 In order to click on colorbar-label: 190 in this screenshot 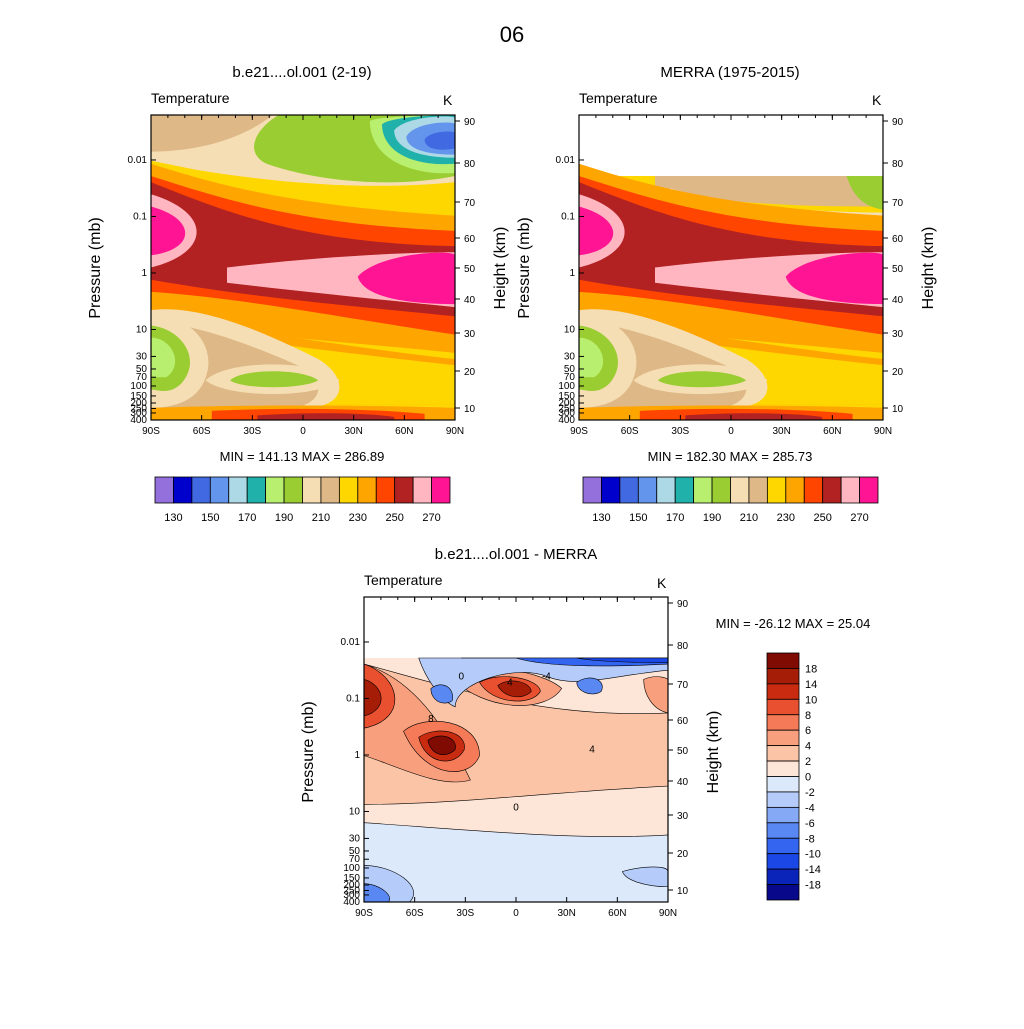, I will do `click(712, 518)`.